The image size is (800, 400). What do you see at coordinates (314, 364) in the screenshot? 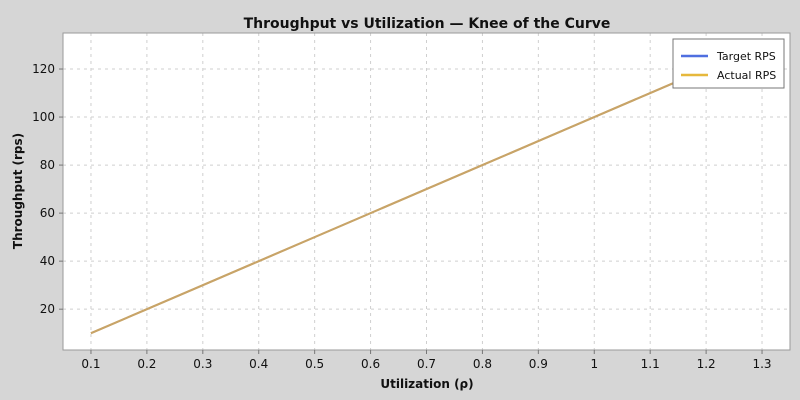
I see `x-tick-label: 0.5` at bounding box center [314, 364].